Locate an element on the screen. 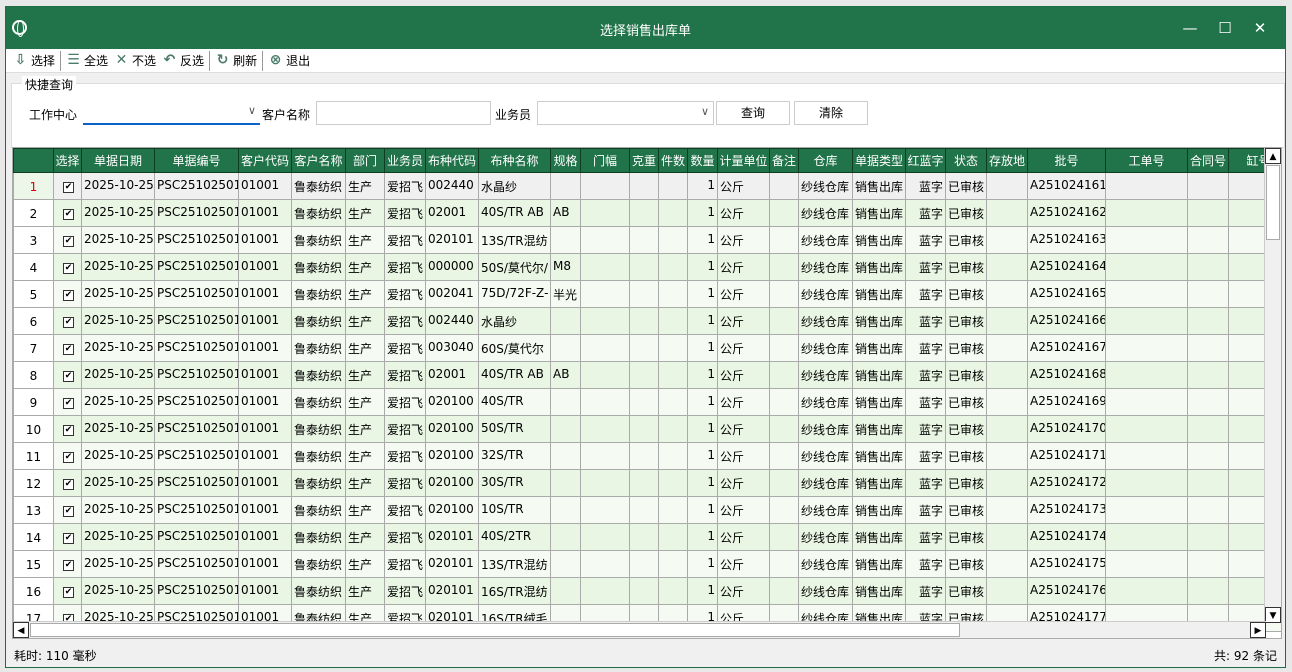 This screenshot has width=1292, height=672. table-cell: A251024175 is located at coordinates (1066, 564).